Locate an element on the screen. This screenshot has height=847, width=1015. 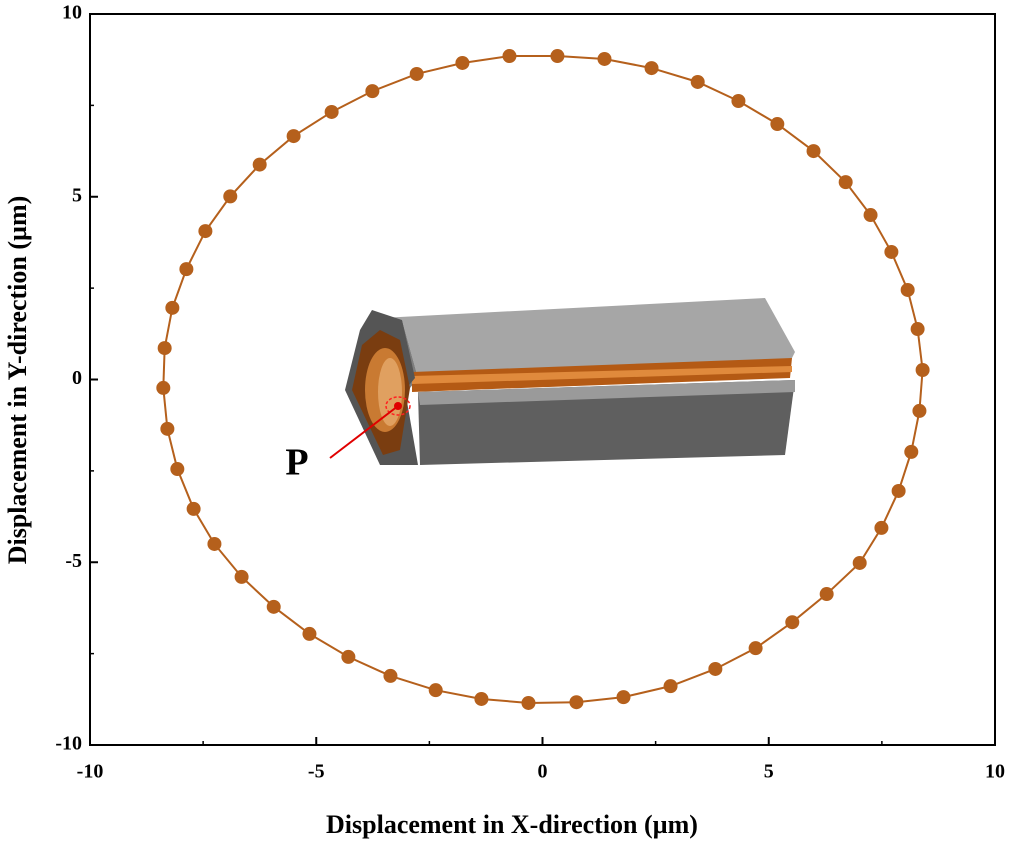
annotation: P is located at coordinates (296, 463).